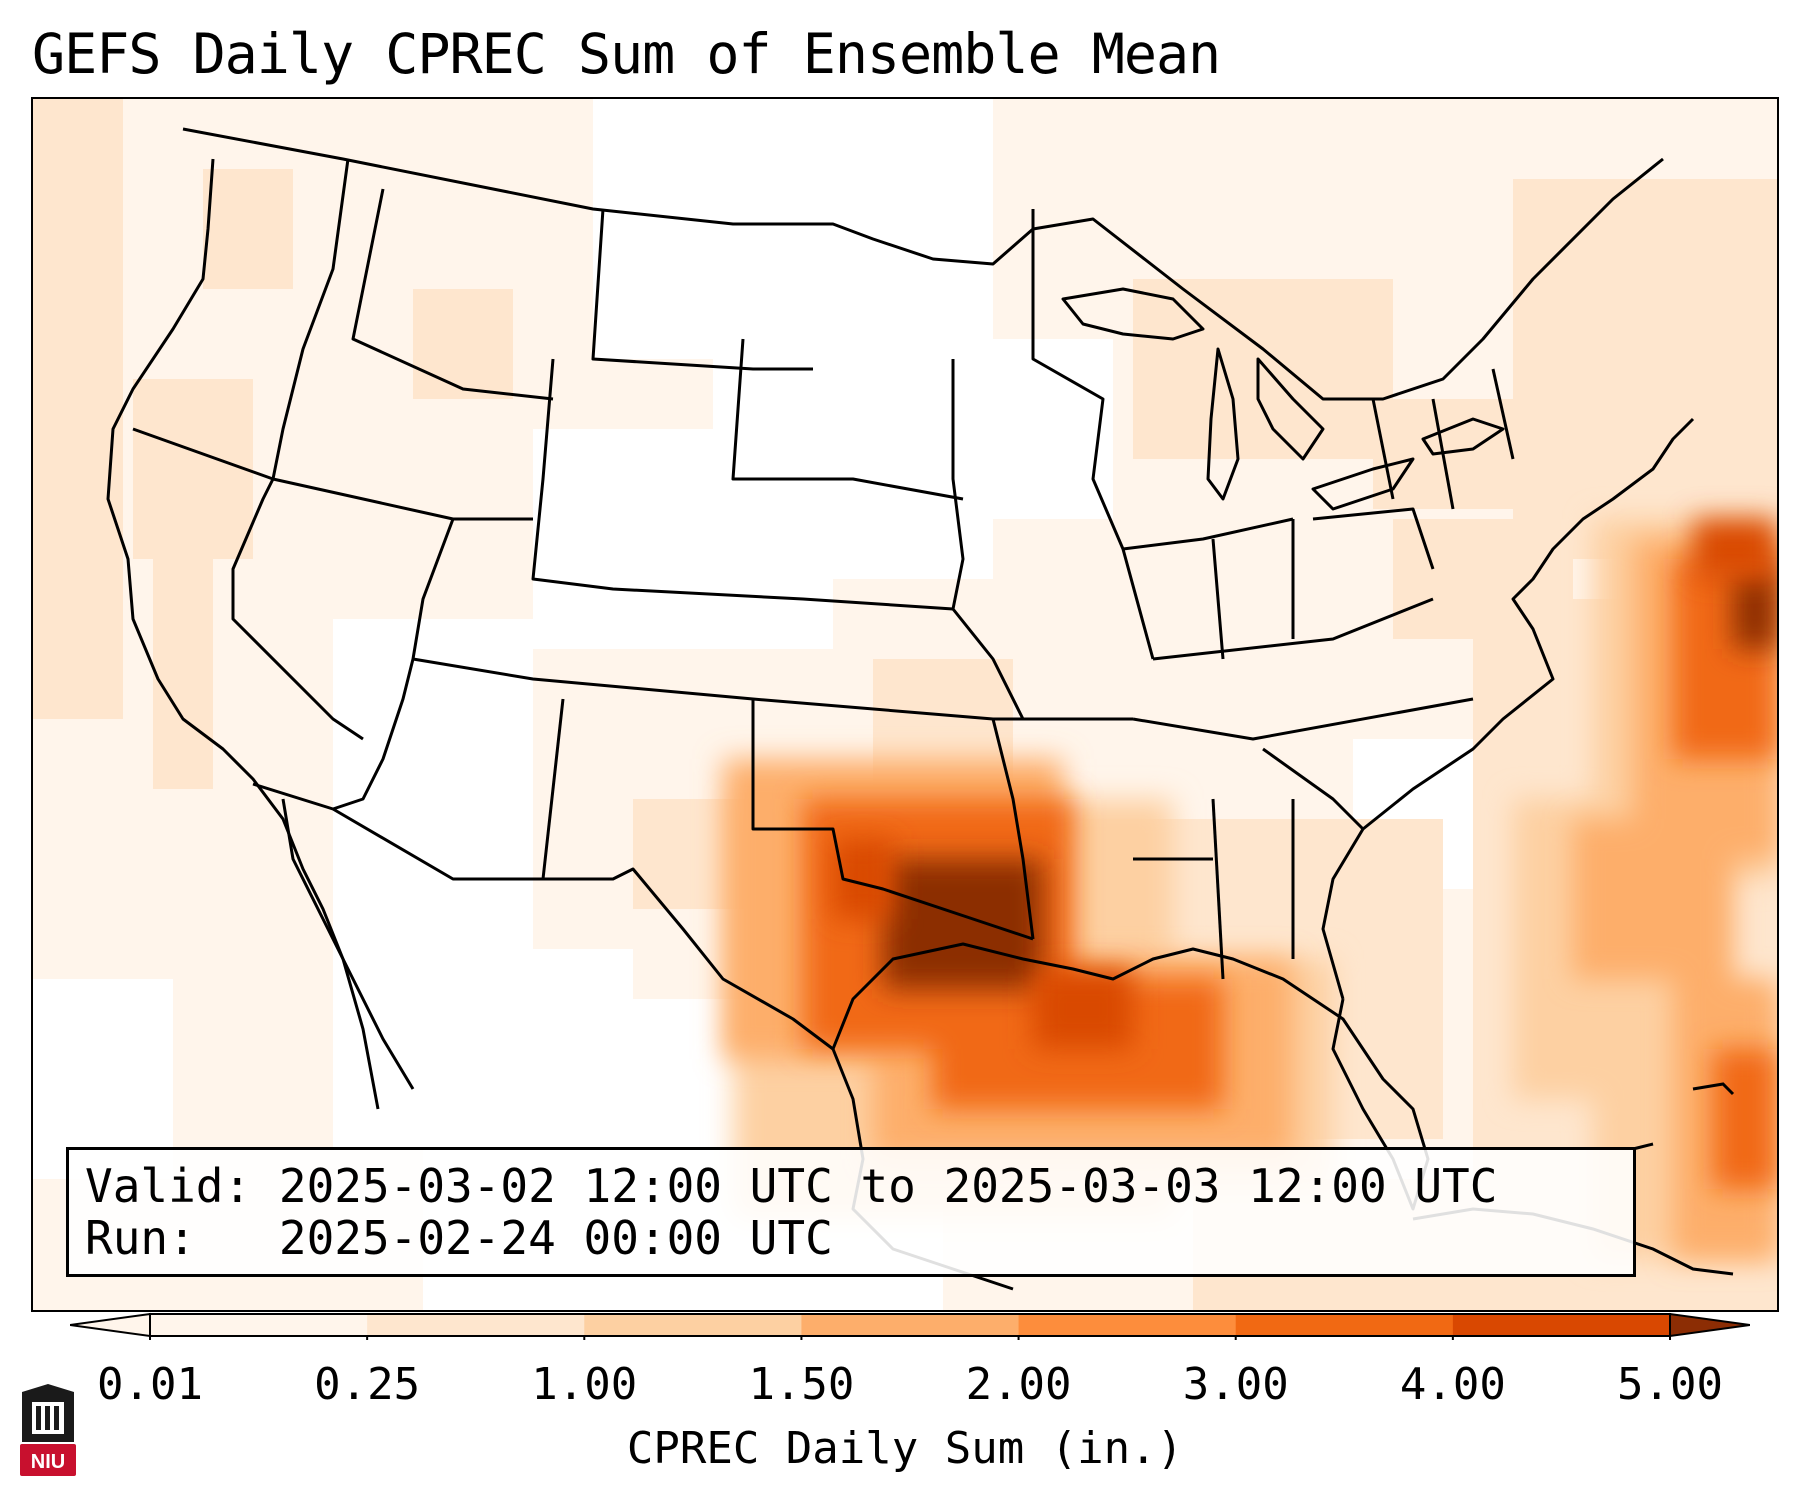 The height and width of the screenshot is (1500, 1803). Describe the element at coordinates (1452, 1384) in the screenshot. I see `colorbar-tick-label: 4.00` at that location.